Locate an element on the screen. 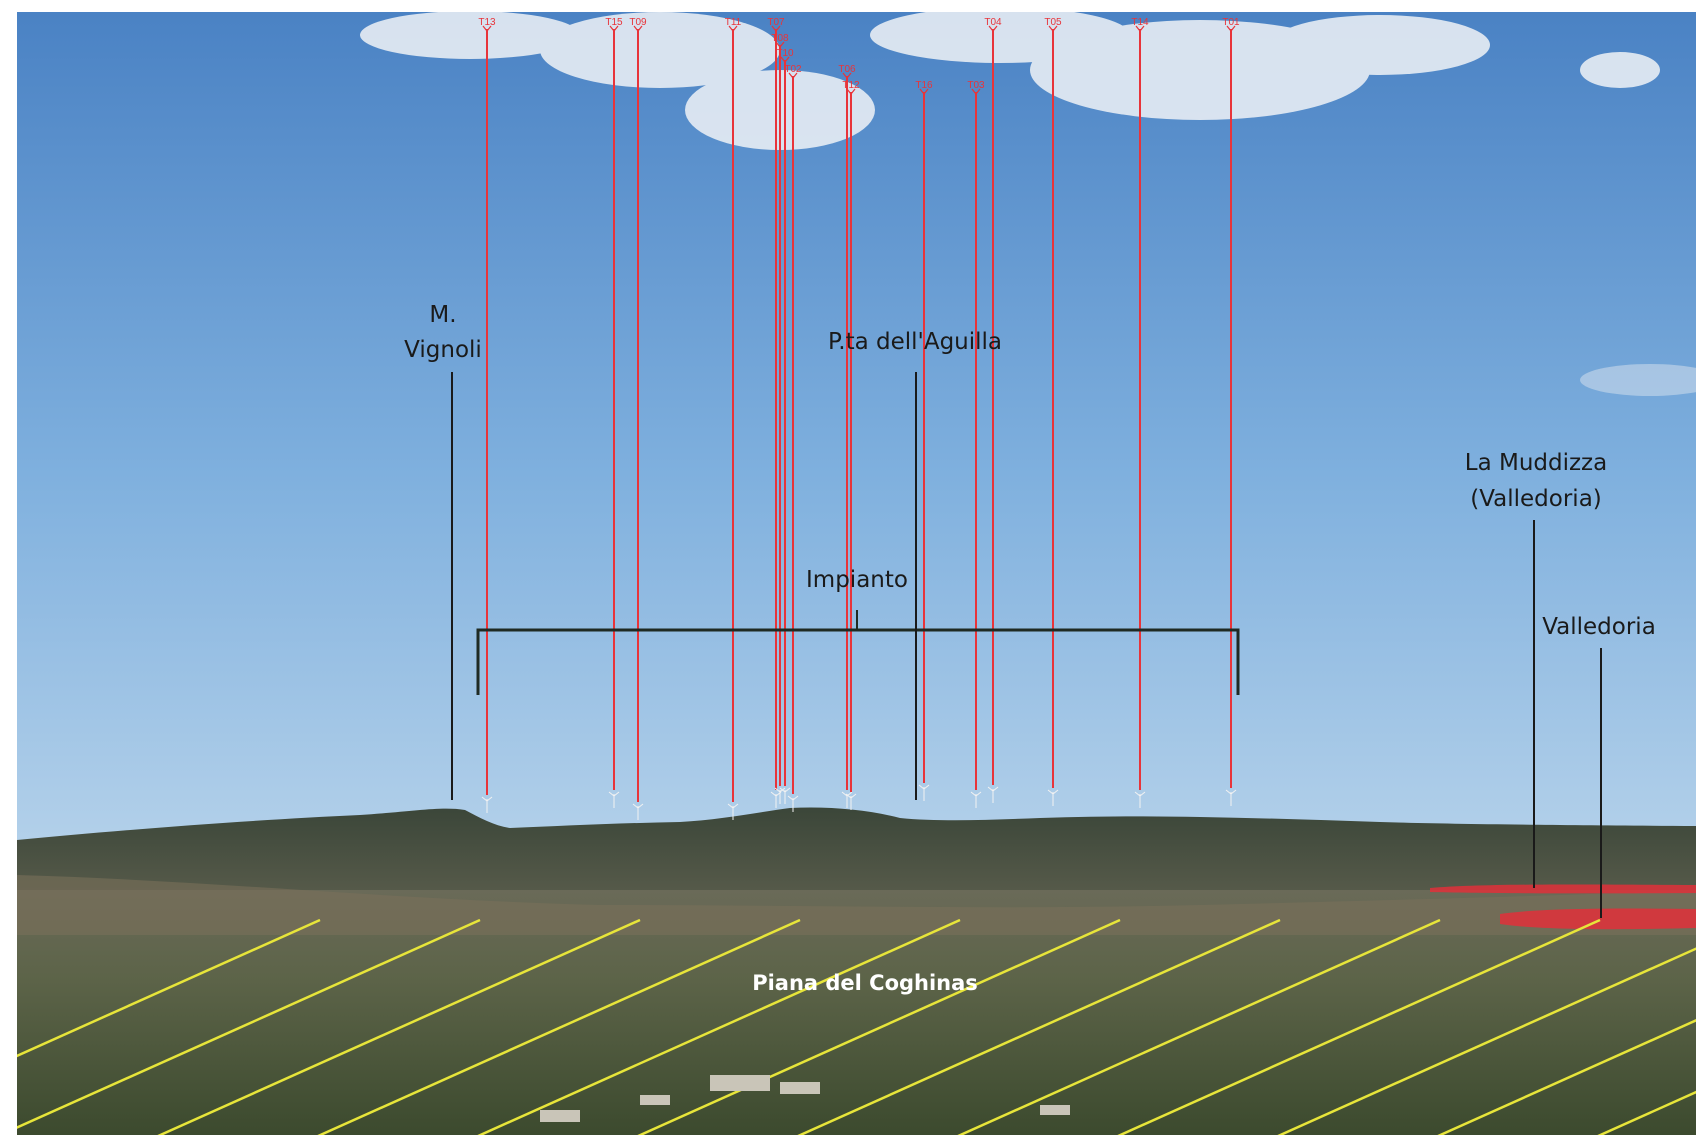  hills is located at coordinates (856, 856).